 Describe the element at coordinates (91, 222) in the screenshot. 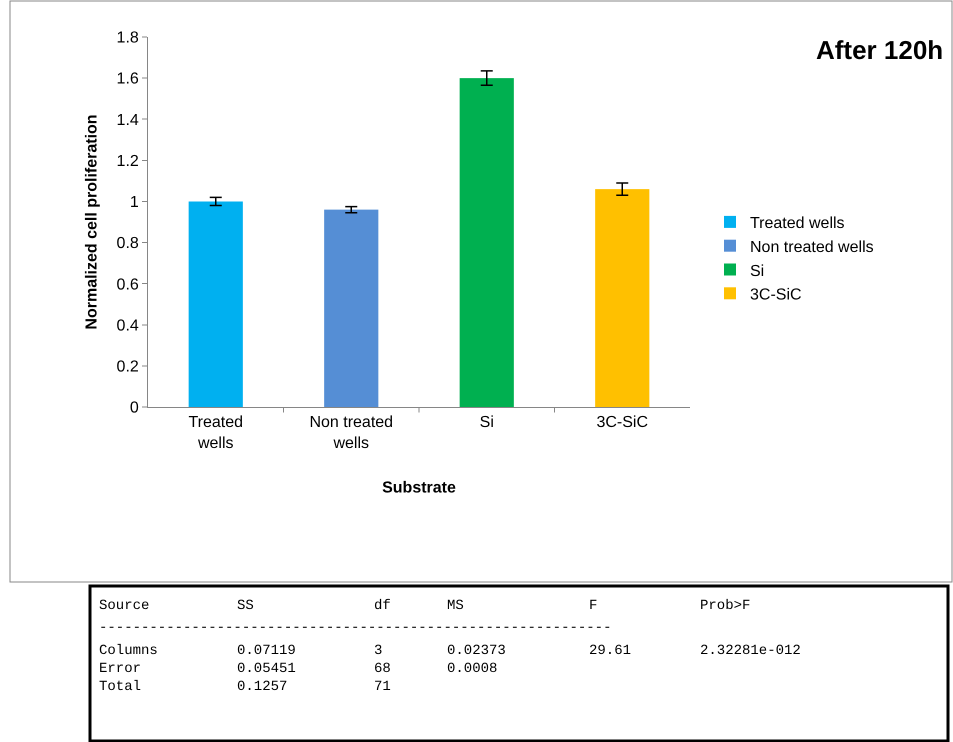

I see `y-axis-title: Normalized cell proliferation` at that location.